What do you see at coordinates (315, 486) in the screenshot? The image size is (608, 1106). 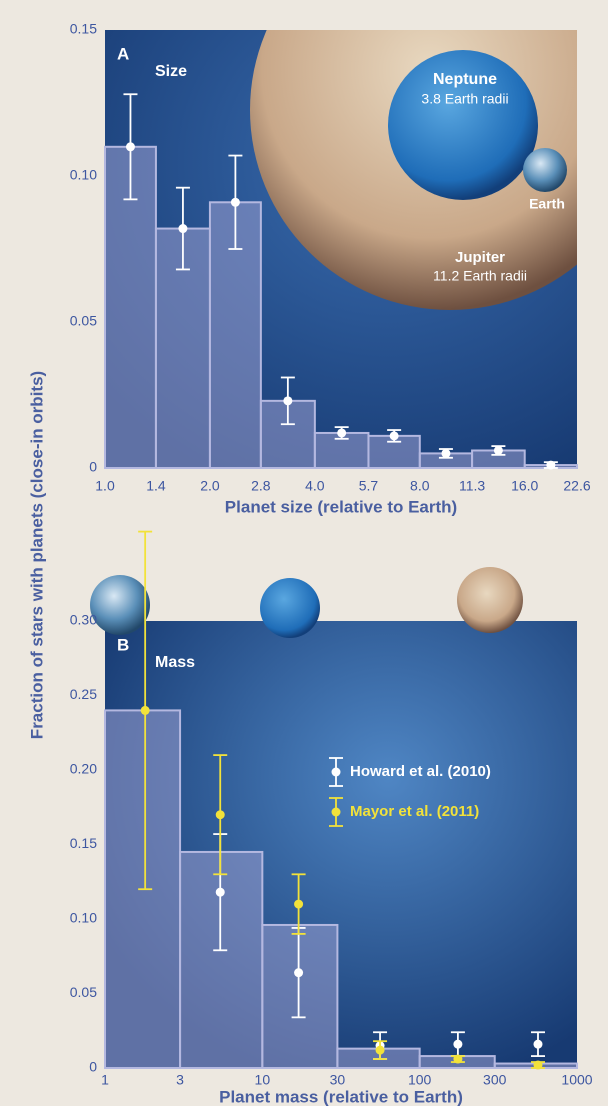 I see `x-tick-label: 4.0` at bounding box center [315, 486].